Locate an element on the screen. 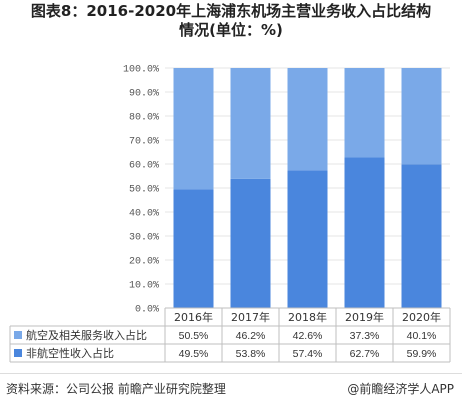 Image resolution: width=462 pixels, height=408 pixels. chart-title: 图表8：2016-2020年上海浦东机场主营业务收入占比结构 情况(单位：%) is located at coordinates (231, 21).